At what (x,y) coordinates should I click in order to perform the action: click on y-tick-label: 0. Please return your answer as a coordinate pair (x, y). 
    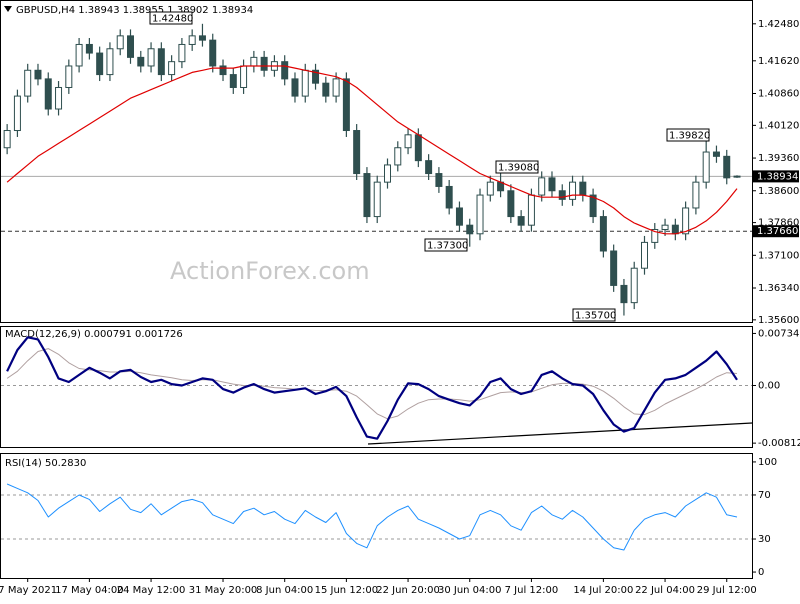
    Looking at the image, I should click on (761, 572).